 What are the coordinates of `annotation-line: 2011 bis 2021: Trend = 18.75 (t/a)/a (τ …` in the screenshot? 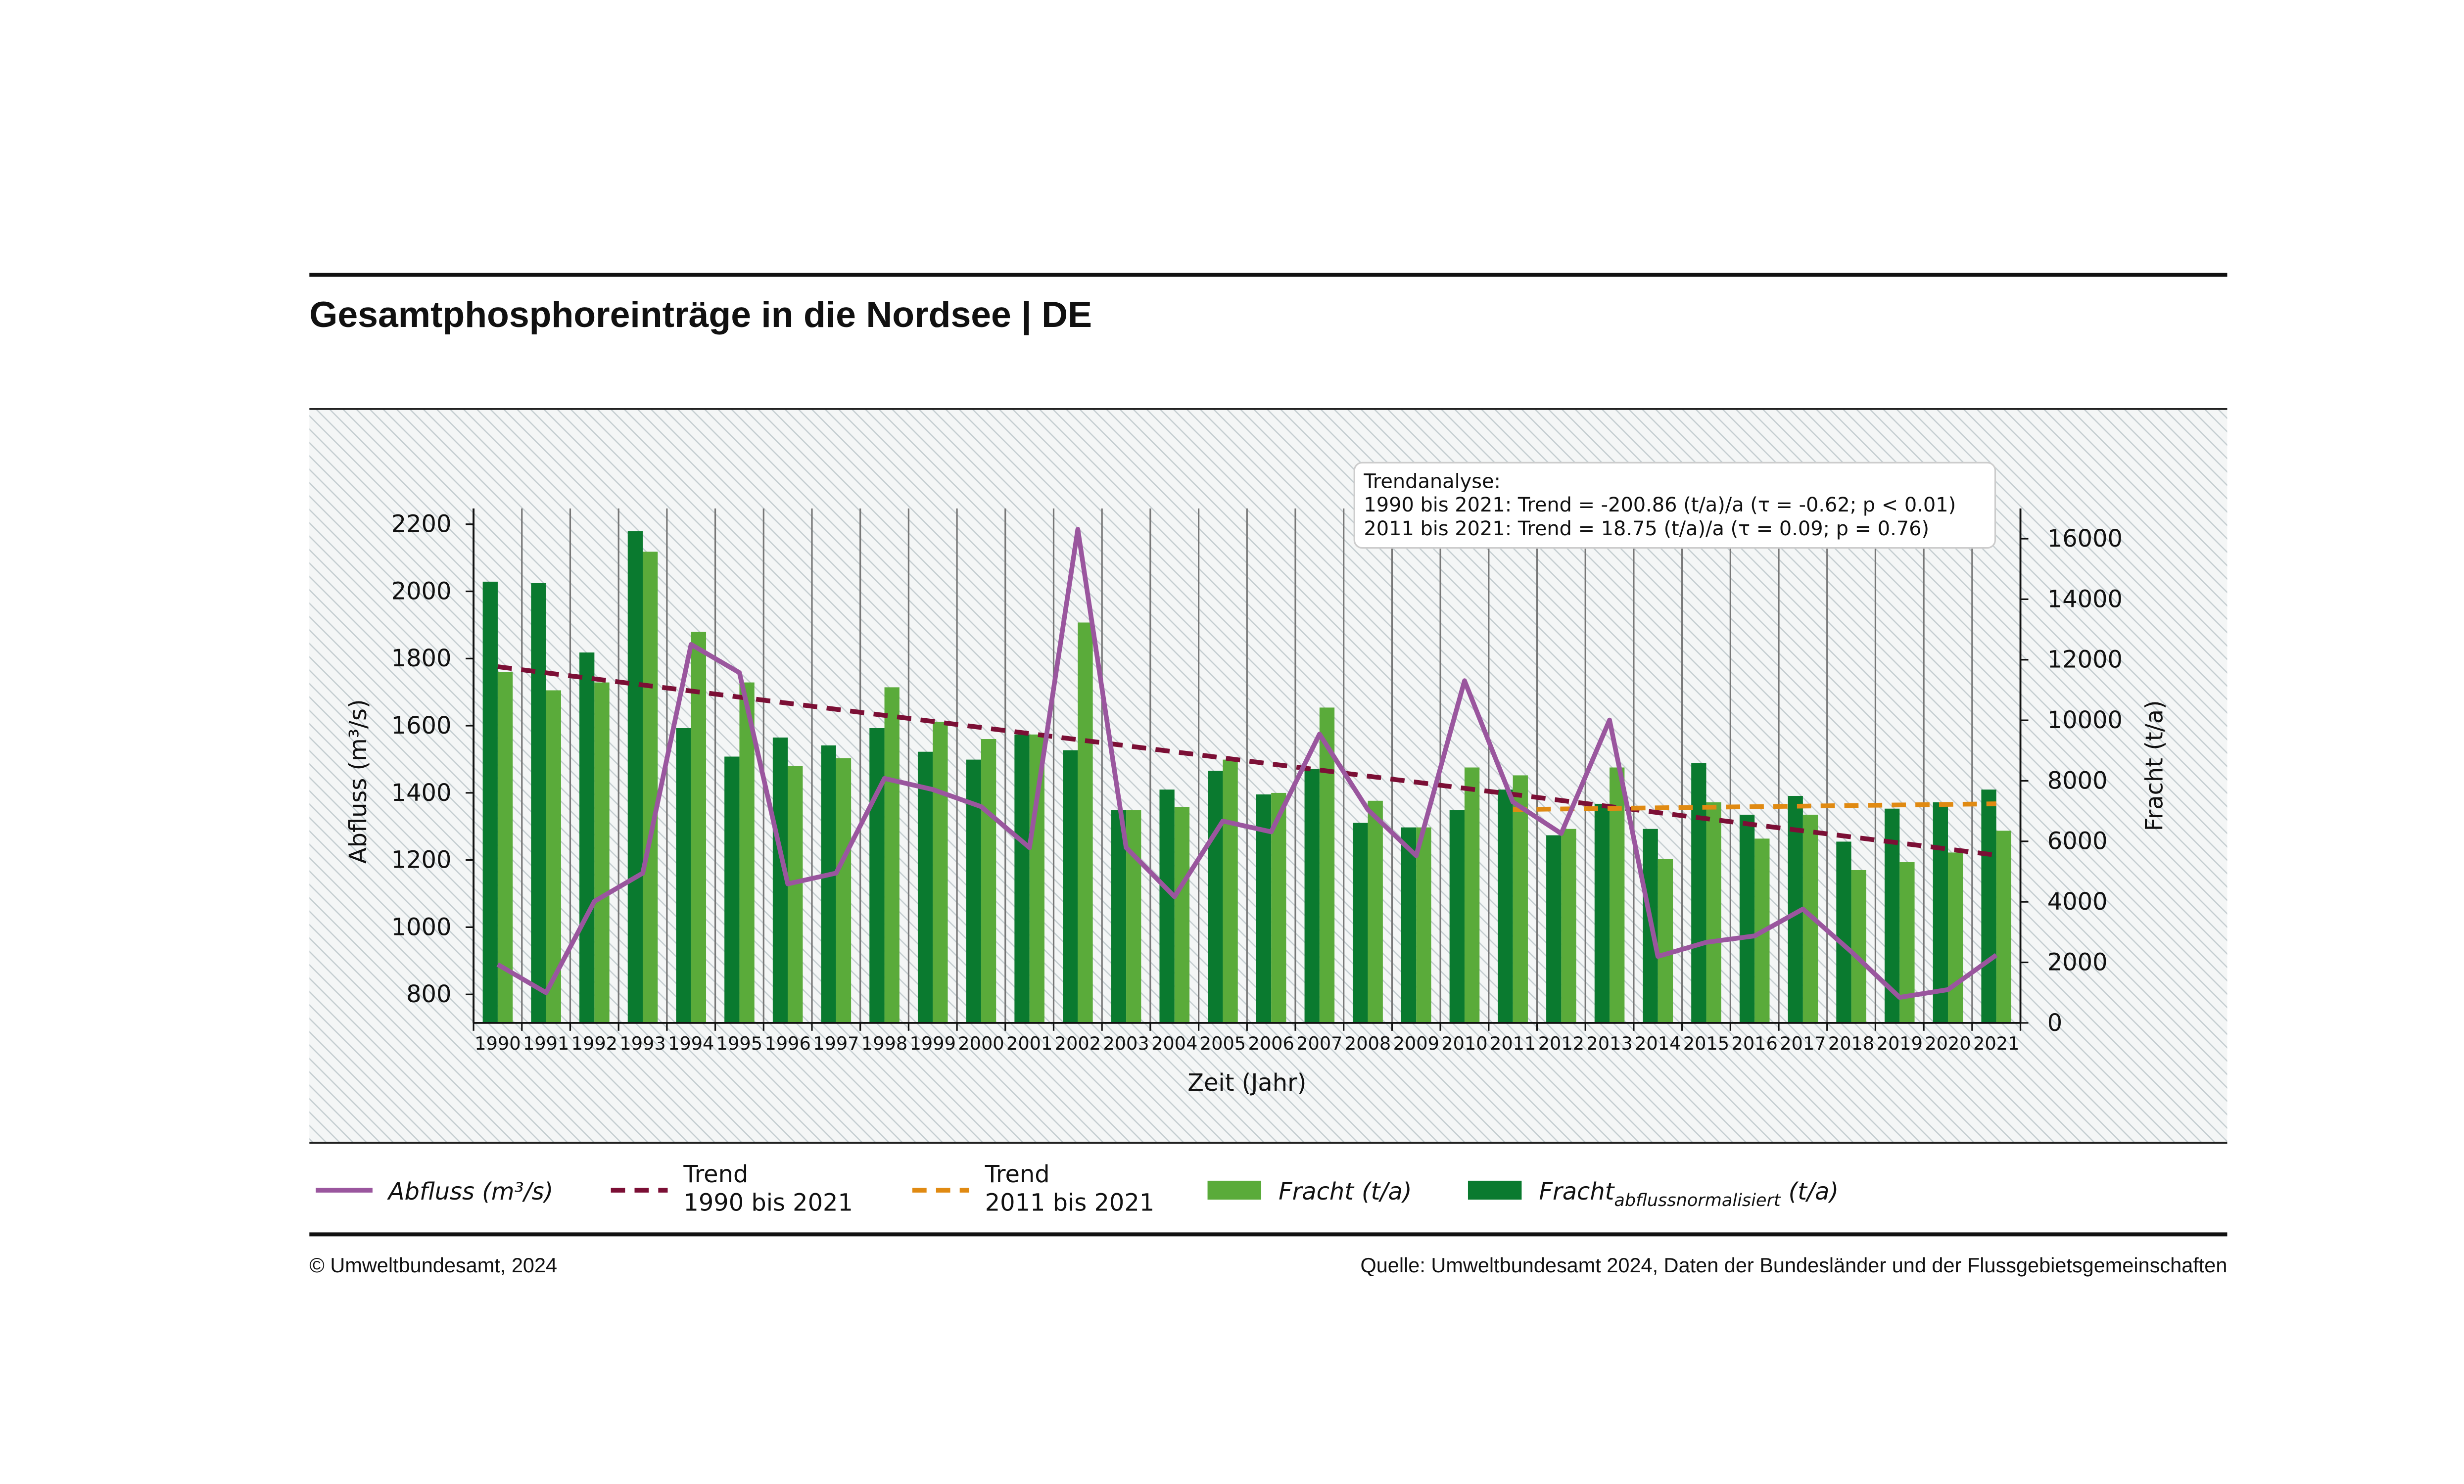 It's located at (1646, 528).